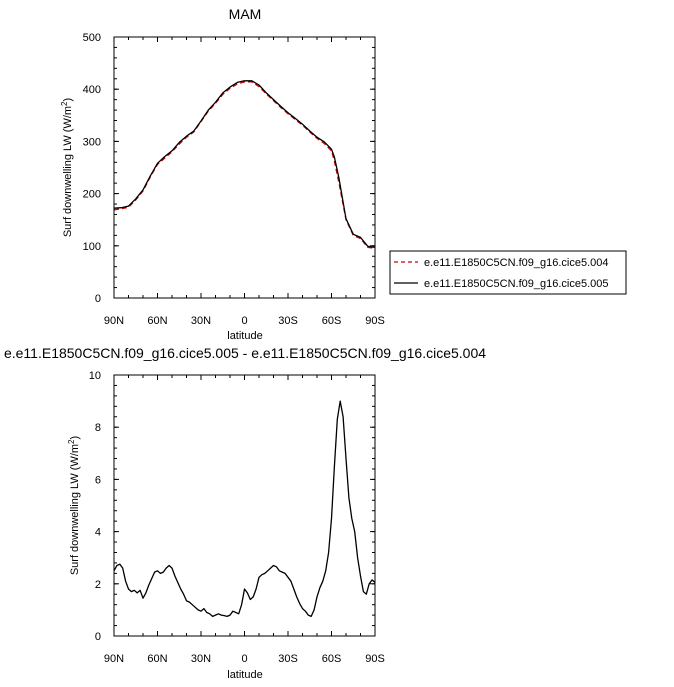 The image size is (674, 687). Describe the element at coordinates (288, 659) in the screenshot. I see `bottom-x-tick-label: 30S` at that location.